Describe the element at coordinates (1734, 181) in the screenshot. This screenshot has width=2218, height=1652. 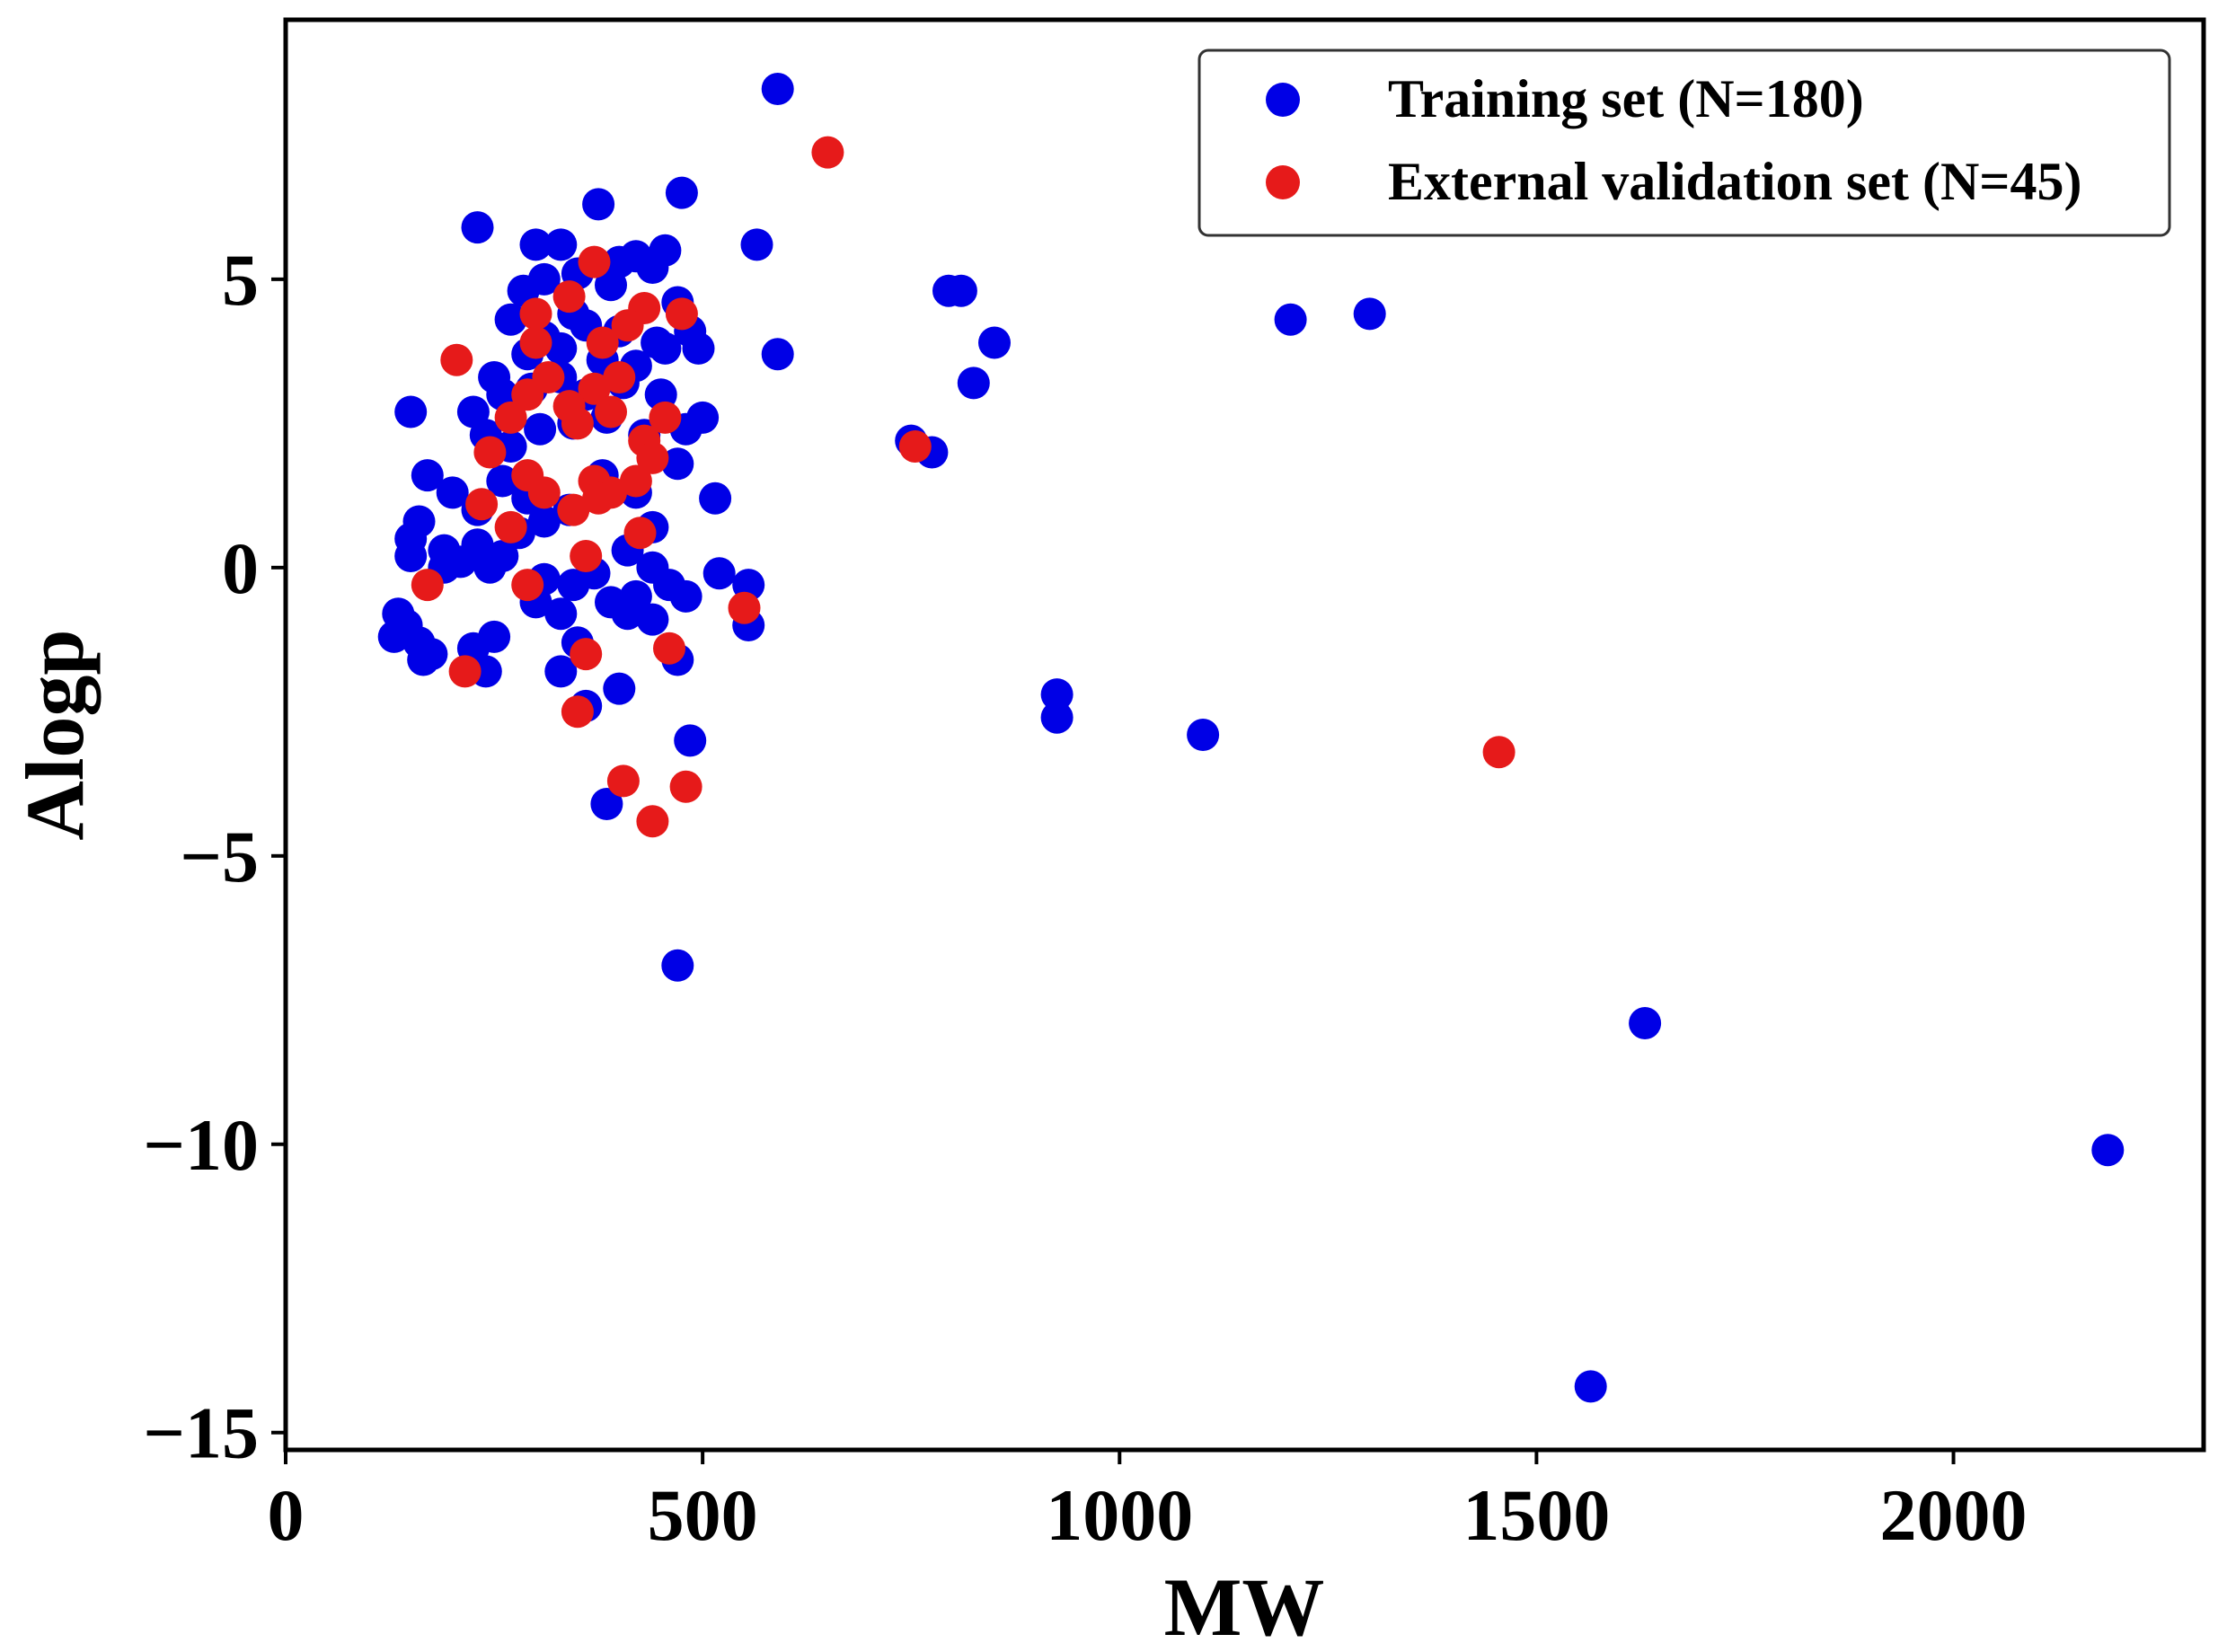
I see `legend-label-validation: External validation set (N=45)` at that location.